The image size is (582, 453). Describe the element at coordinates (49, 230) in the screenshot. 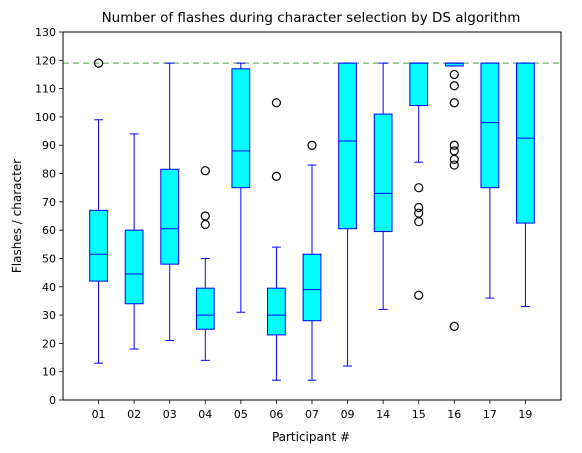

I see `y-tick-label: 60` at that location.